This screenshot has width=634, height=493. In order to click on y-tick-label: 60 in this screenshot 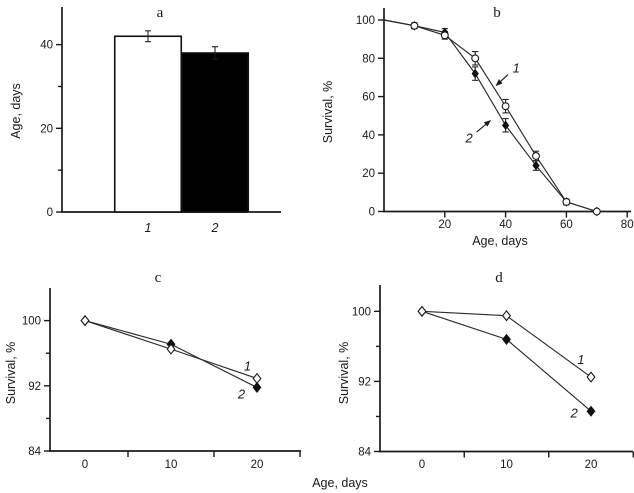, I will do `click(368, 98)`.